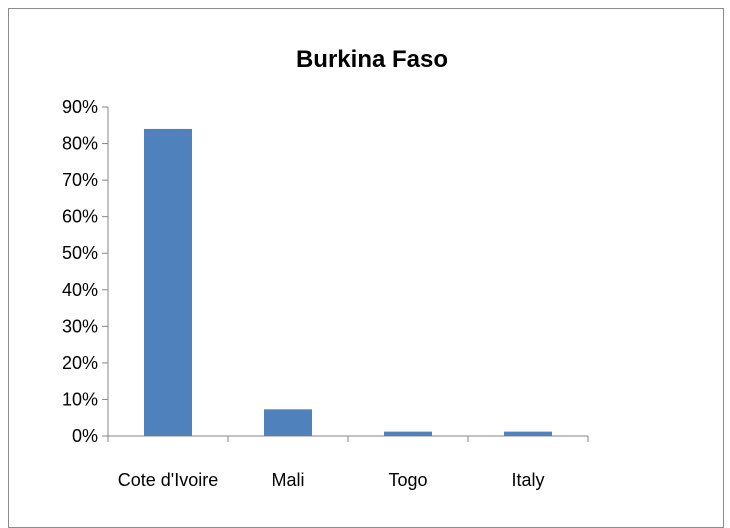  Describe the element at coordinates (80, 217) in the screenshot. I see `y-tick-label: 60%` at that location.